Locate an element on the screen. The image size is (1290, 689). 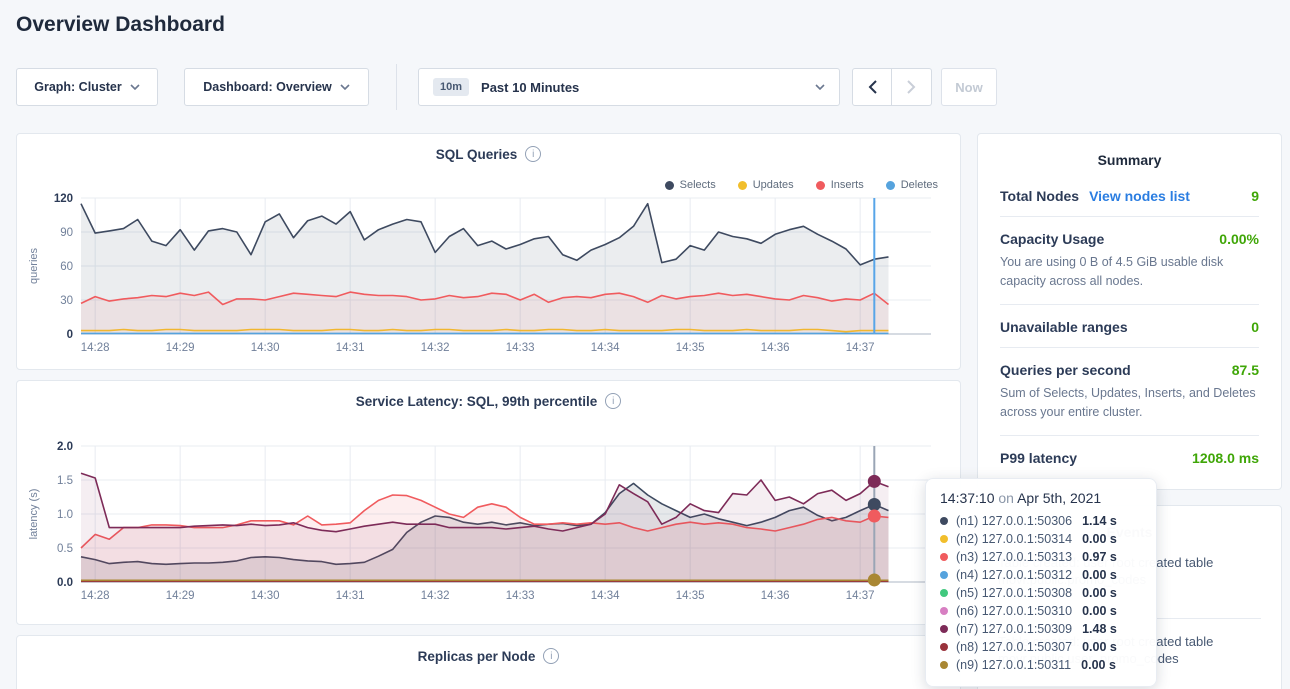
time-range-label: Past 10 Minutes is located at coordinates (530, 87).